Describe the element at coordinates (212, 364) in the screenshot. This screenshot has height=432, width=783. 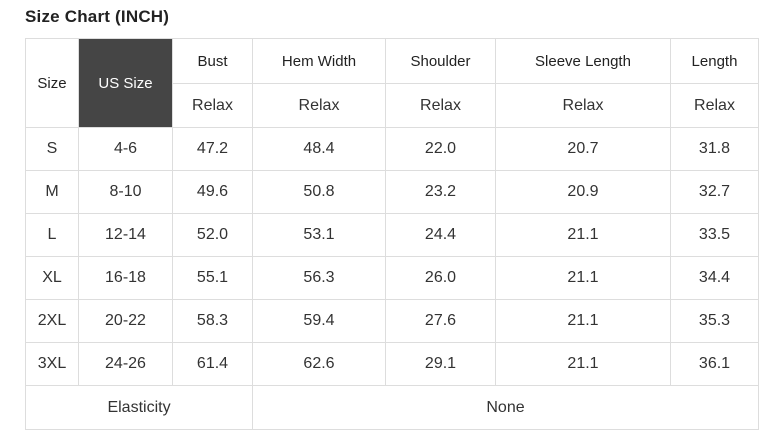
I see `value-cell-bust: 61.4` at that location.